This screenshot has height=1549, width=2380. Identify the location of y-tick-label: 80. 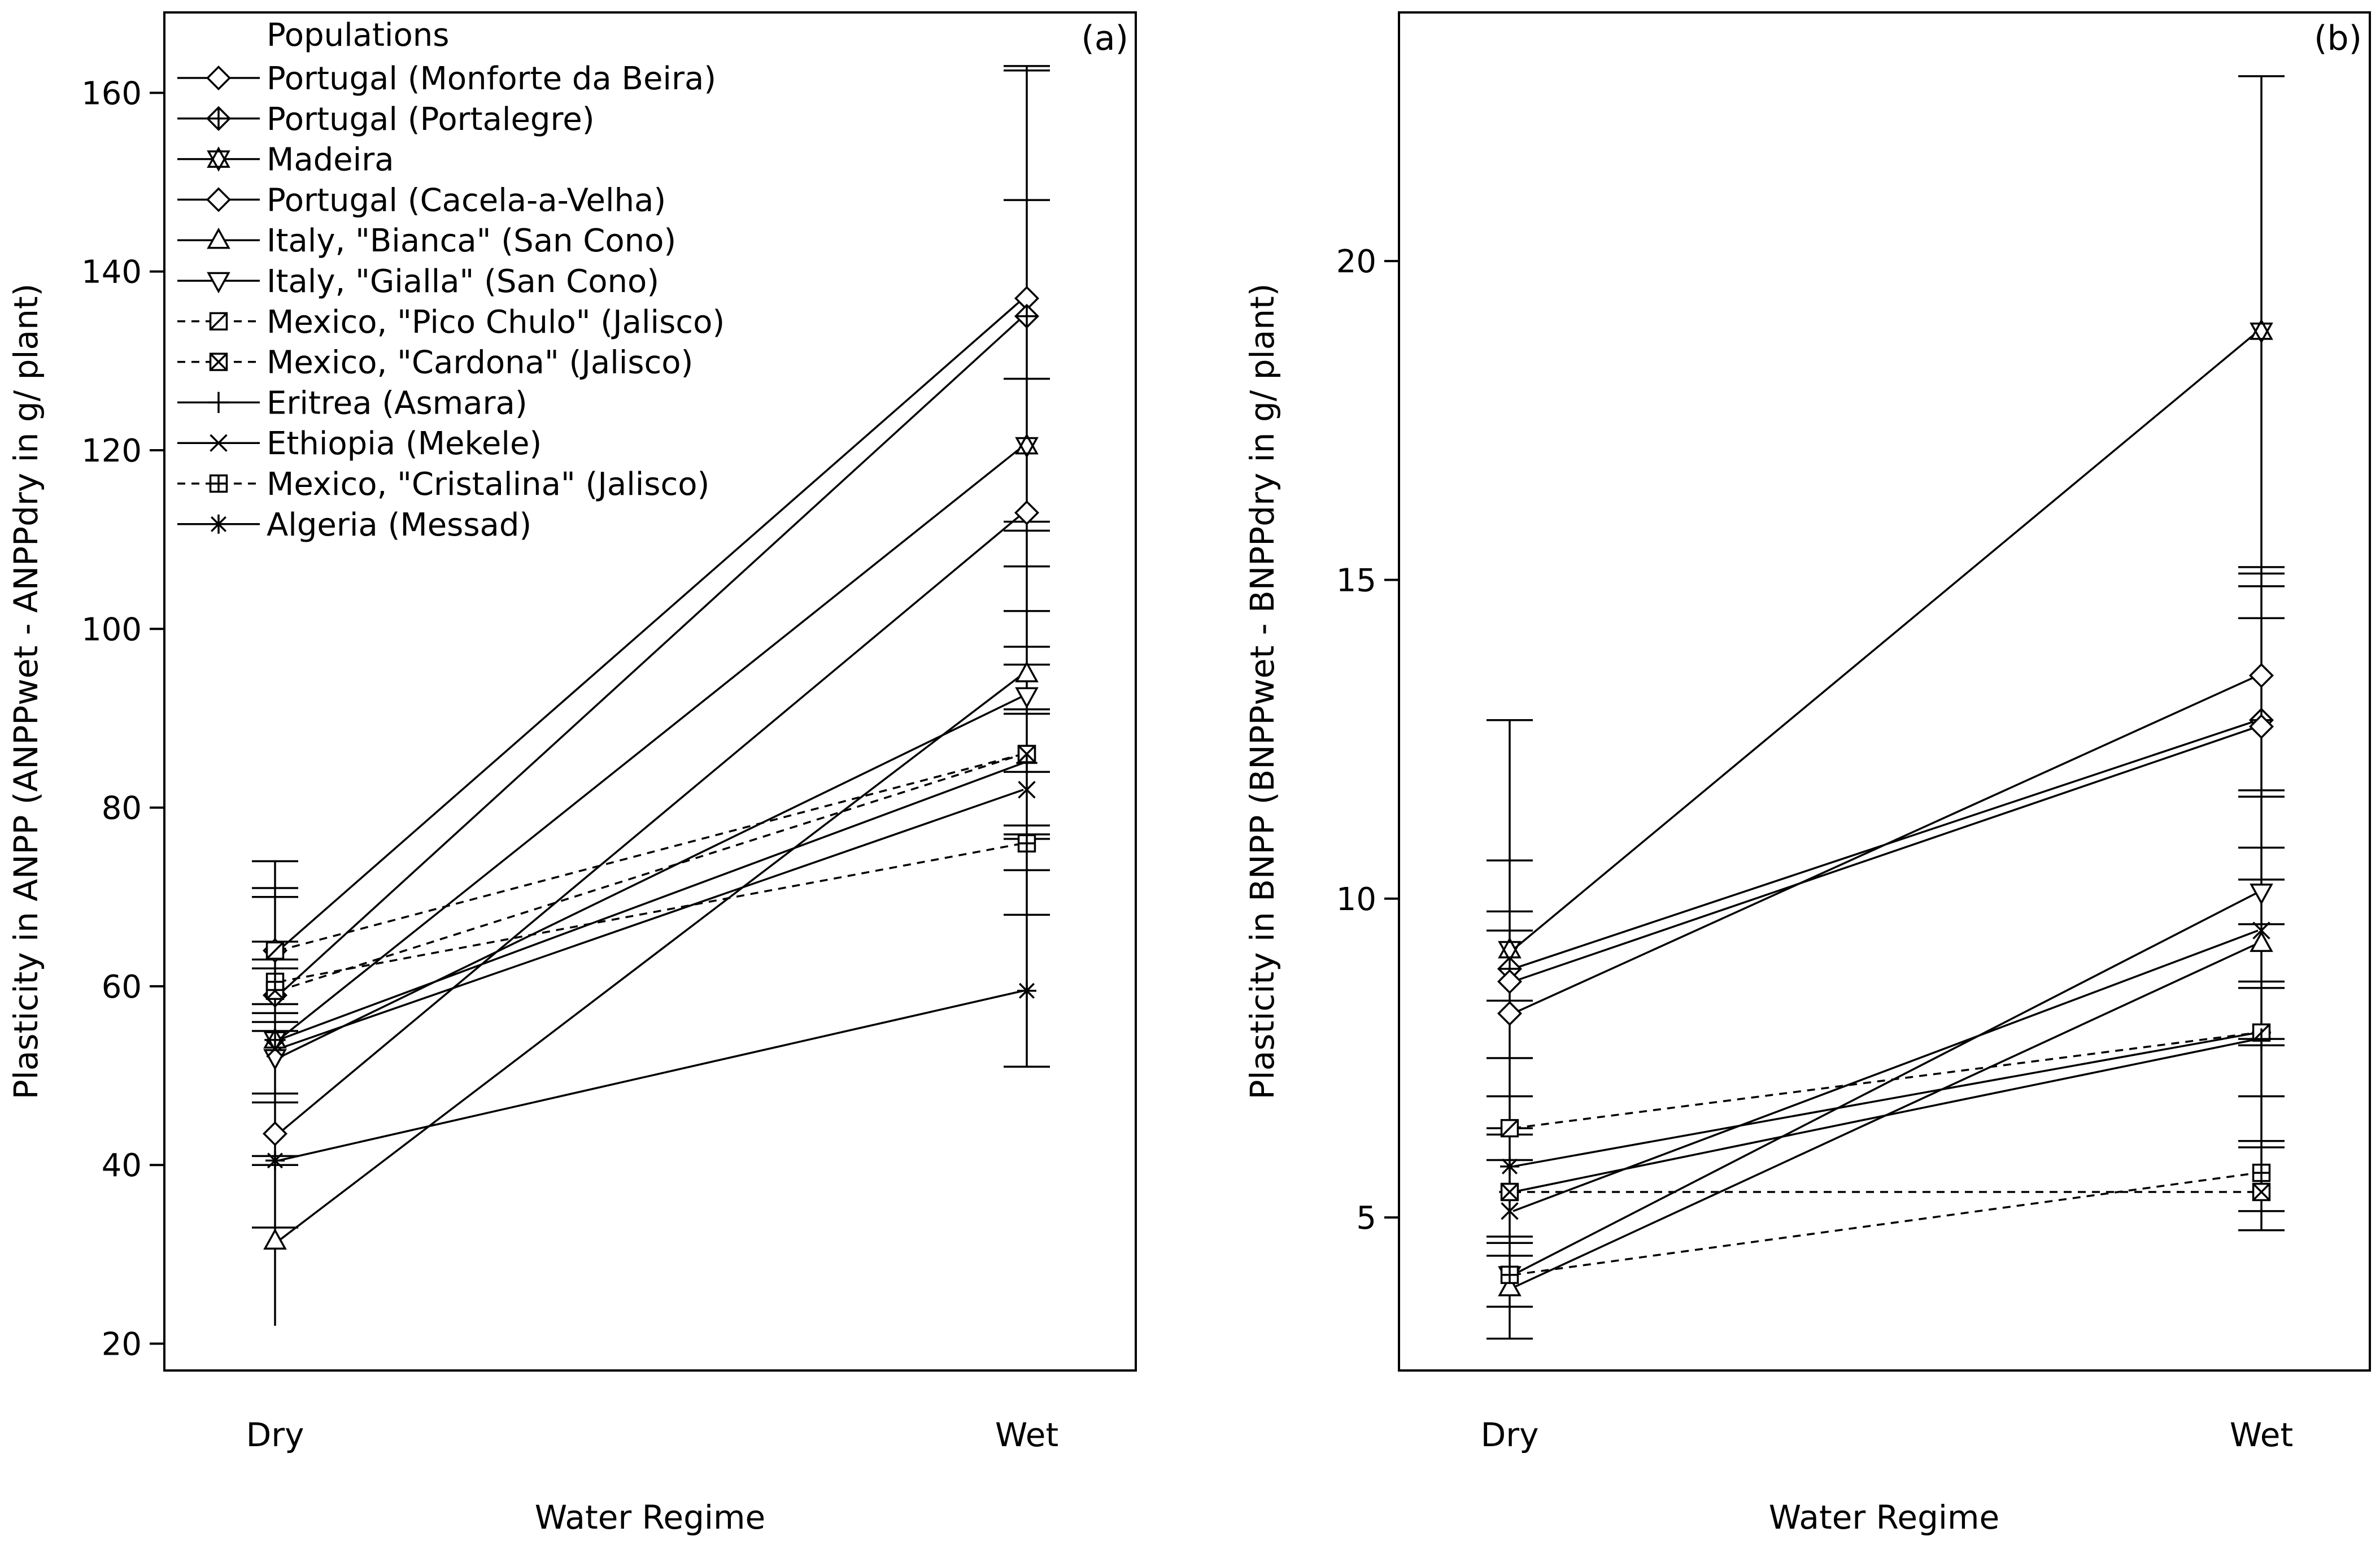
(122, 808).